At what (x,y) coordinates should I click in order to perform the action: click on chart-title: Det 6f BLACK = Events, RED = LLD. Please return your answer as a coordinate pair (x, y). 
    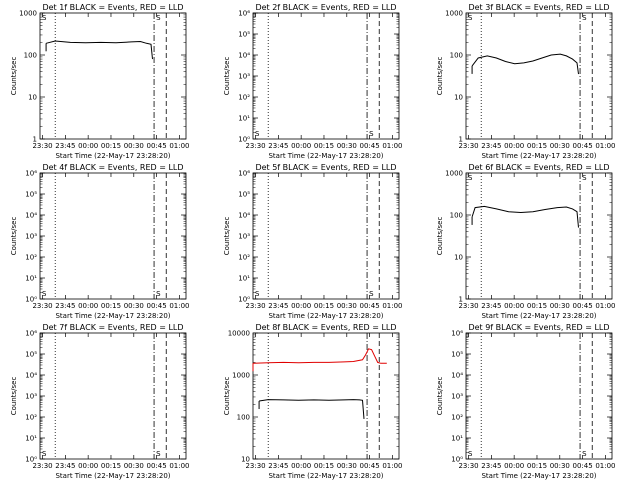
    Looking at the image, I should click on (538, 167).